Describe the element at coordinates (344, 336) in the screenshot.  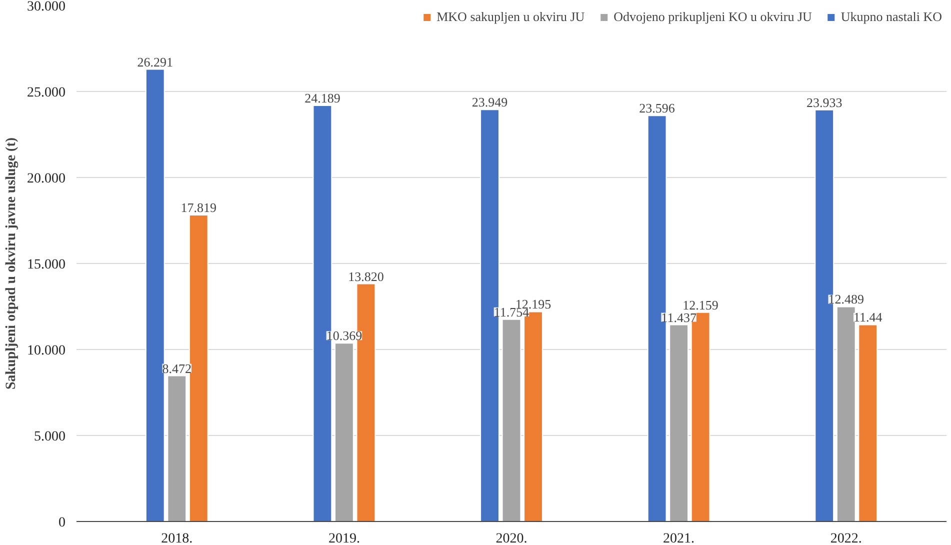
I see `data-label: 10.369` at that location.